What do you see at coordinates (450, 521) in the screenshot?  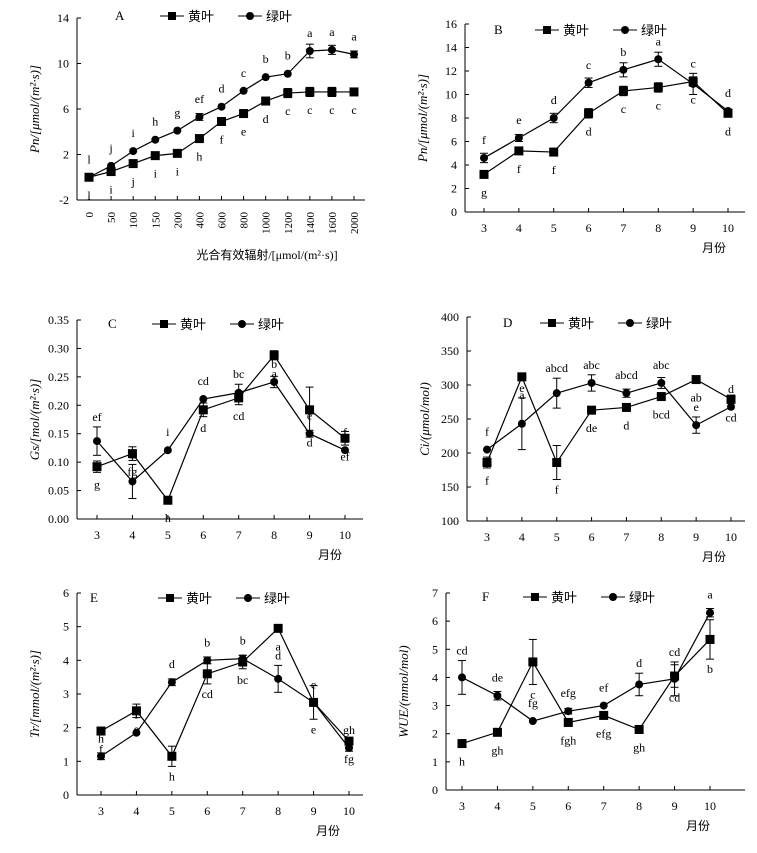 I see `y-tick-label: 100` at bounding box center [450, 521].